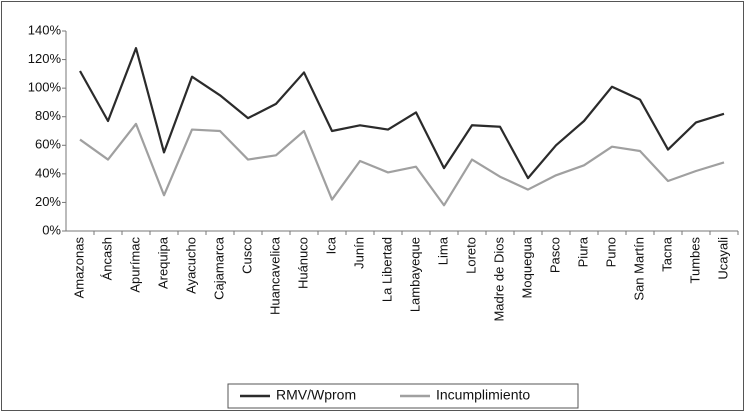 The image size is (746, 413). What do you see at coordinates (386, 269) in the screenshot?
I see `x-tick-label: La Libertad` at bounding box center [386, 269].